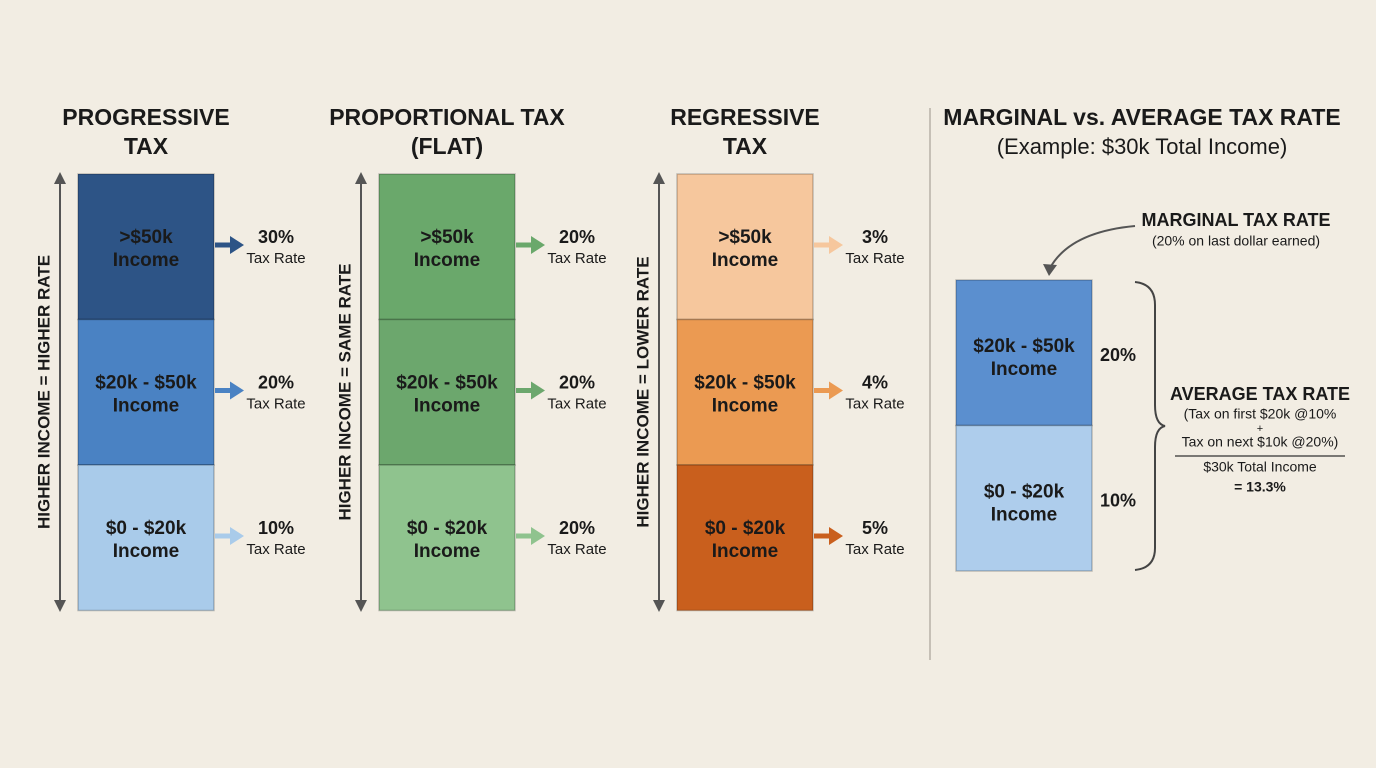  I want to click on panel-title: PROPORTIONAL TAX, so click(447, 117).